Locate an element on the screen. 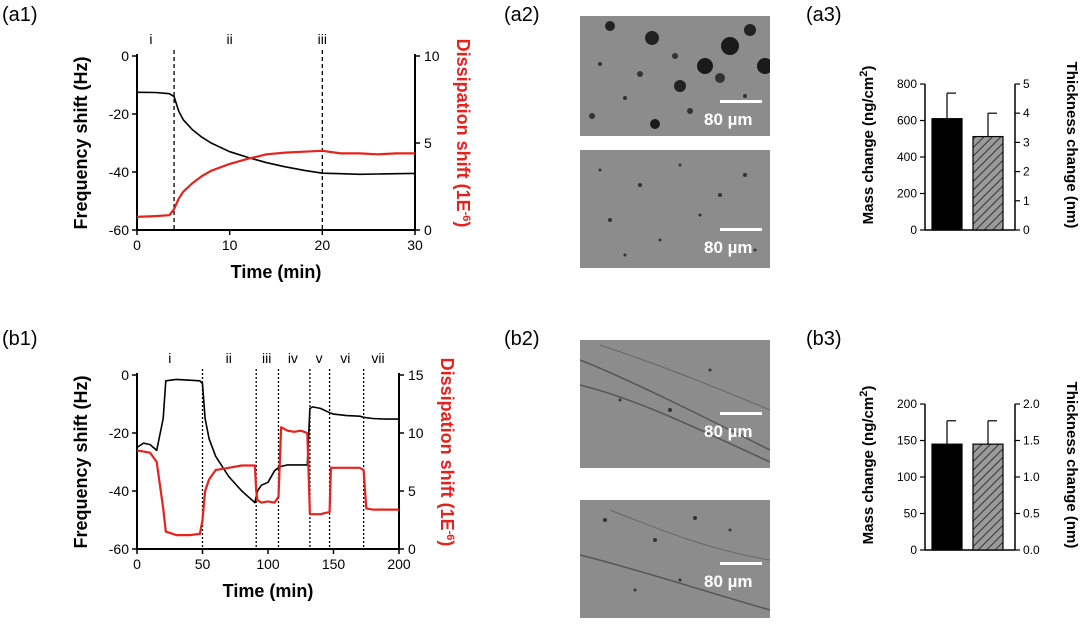 Image resolution: width=1080 pixels, height=624 pixels. micrograph-b2-top-texture is located at coordinates (675, 403).